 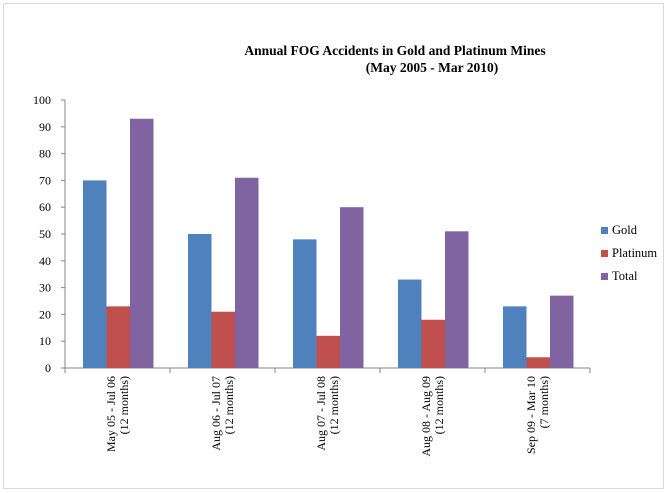 I want to click on chart-subtitle: (May 2005 - Mar 2010), so click(x=432, y=67).